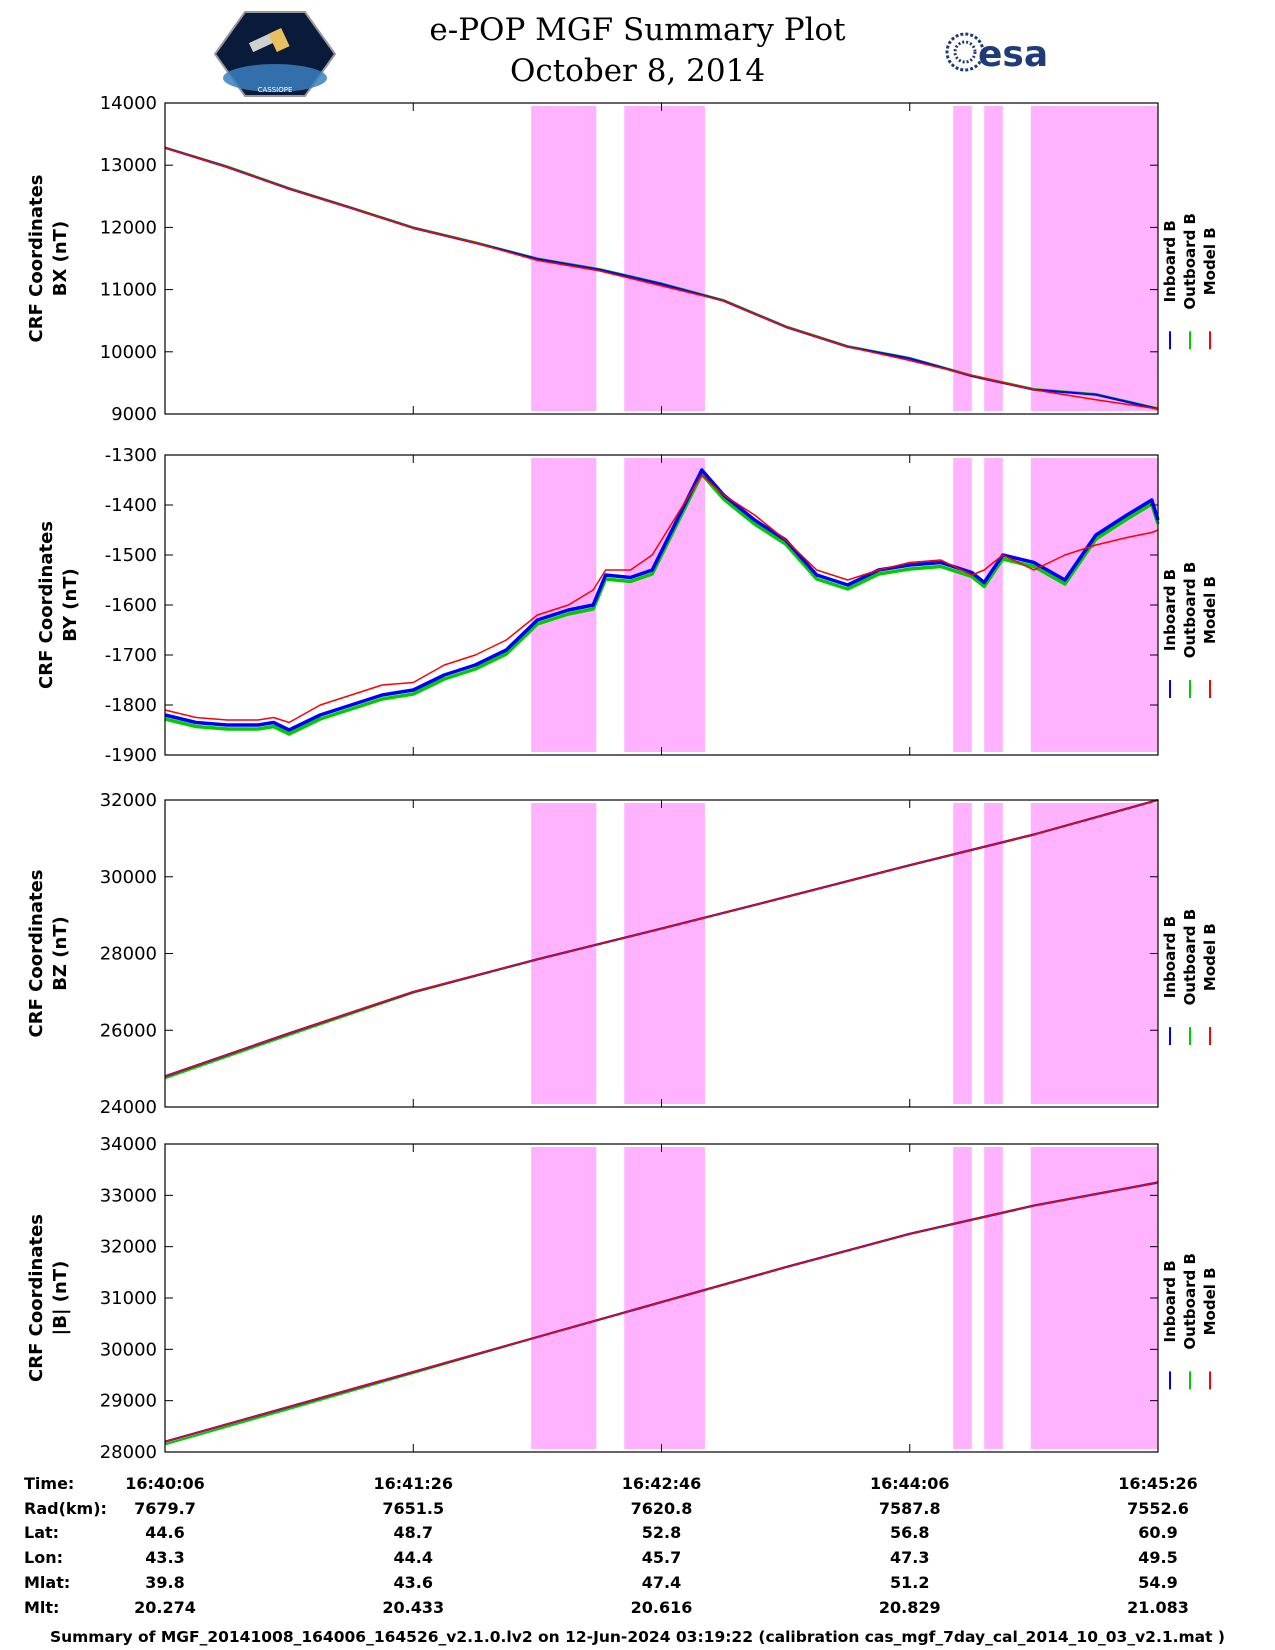  What do you see at coordinates (131, 505) in the screenshot?
I see `y-tick-label: -1400` at bounding box center [131, 505].